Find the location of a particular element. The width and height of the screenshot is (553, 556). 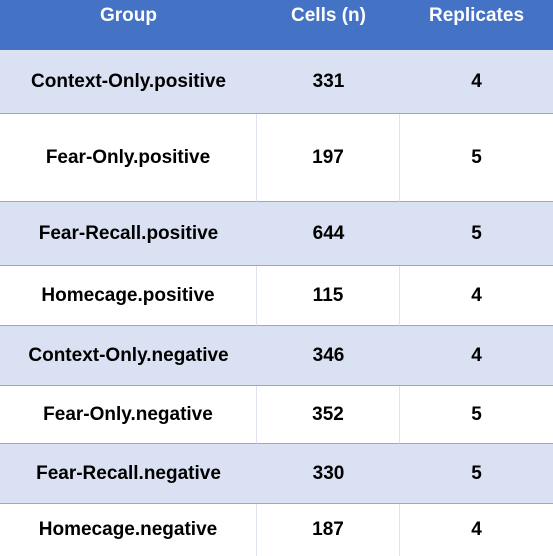

row-5-cells: 346 is located at coordinates (328, 356).